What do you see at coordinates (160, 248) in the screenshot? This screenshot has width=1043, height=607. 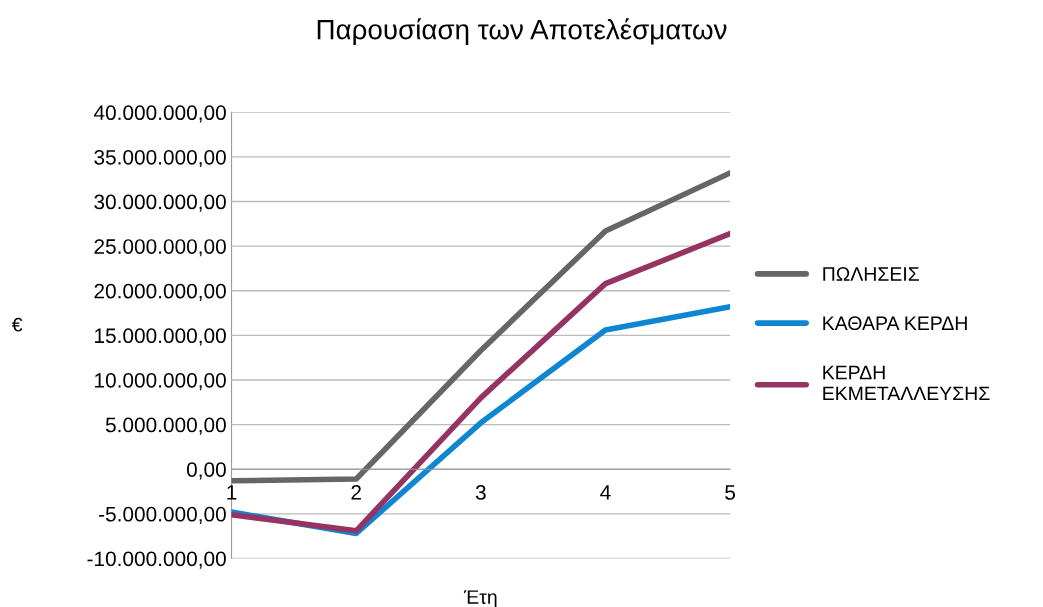 I see `y-tick-label: 25.000.000,00` at bounding box center [160, 248].